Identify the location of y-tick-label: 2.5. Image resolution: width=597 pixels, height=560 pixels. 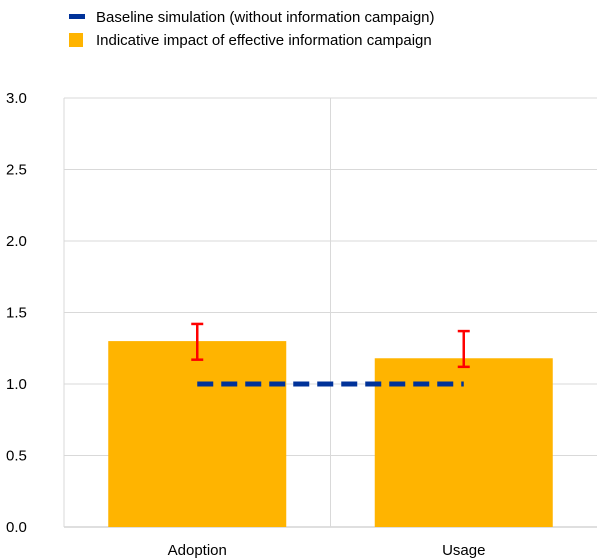
(16, 170).